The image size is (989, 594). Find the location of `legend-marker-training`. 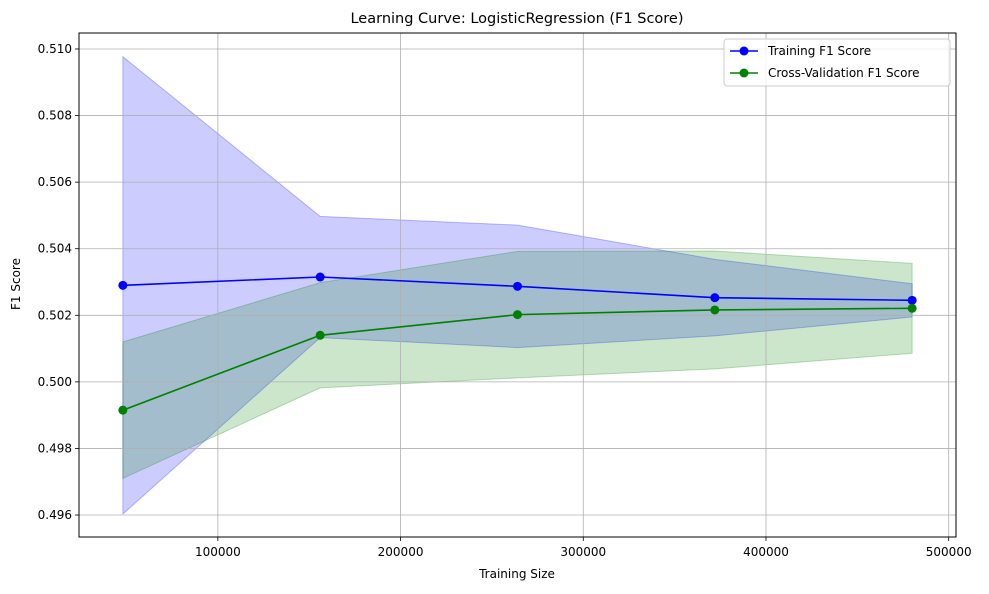

legend-marker-training is located at coordinates (744, 51).